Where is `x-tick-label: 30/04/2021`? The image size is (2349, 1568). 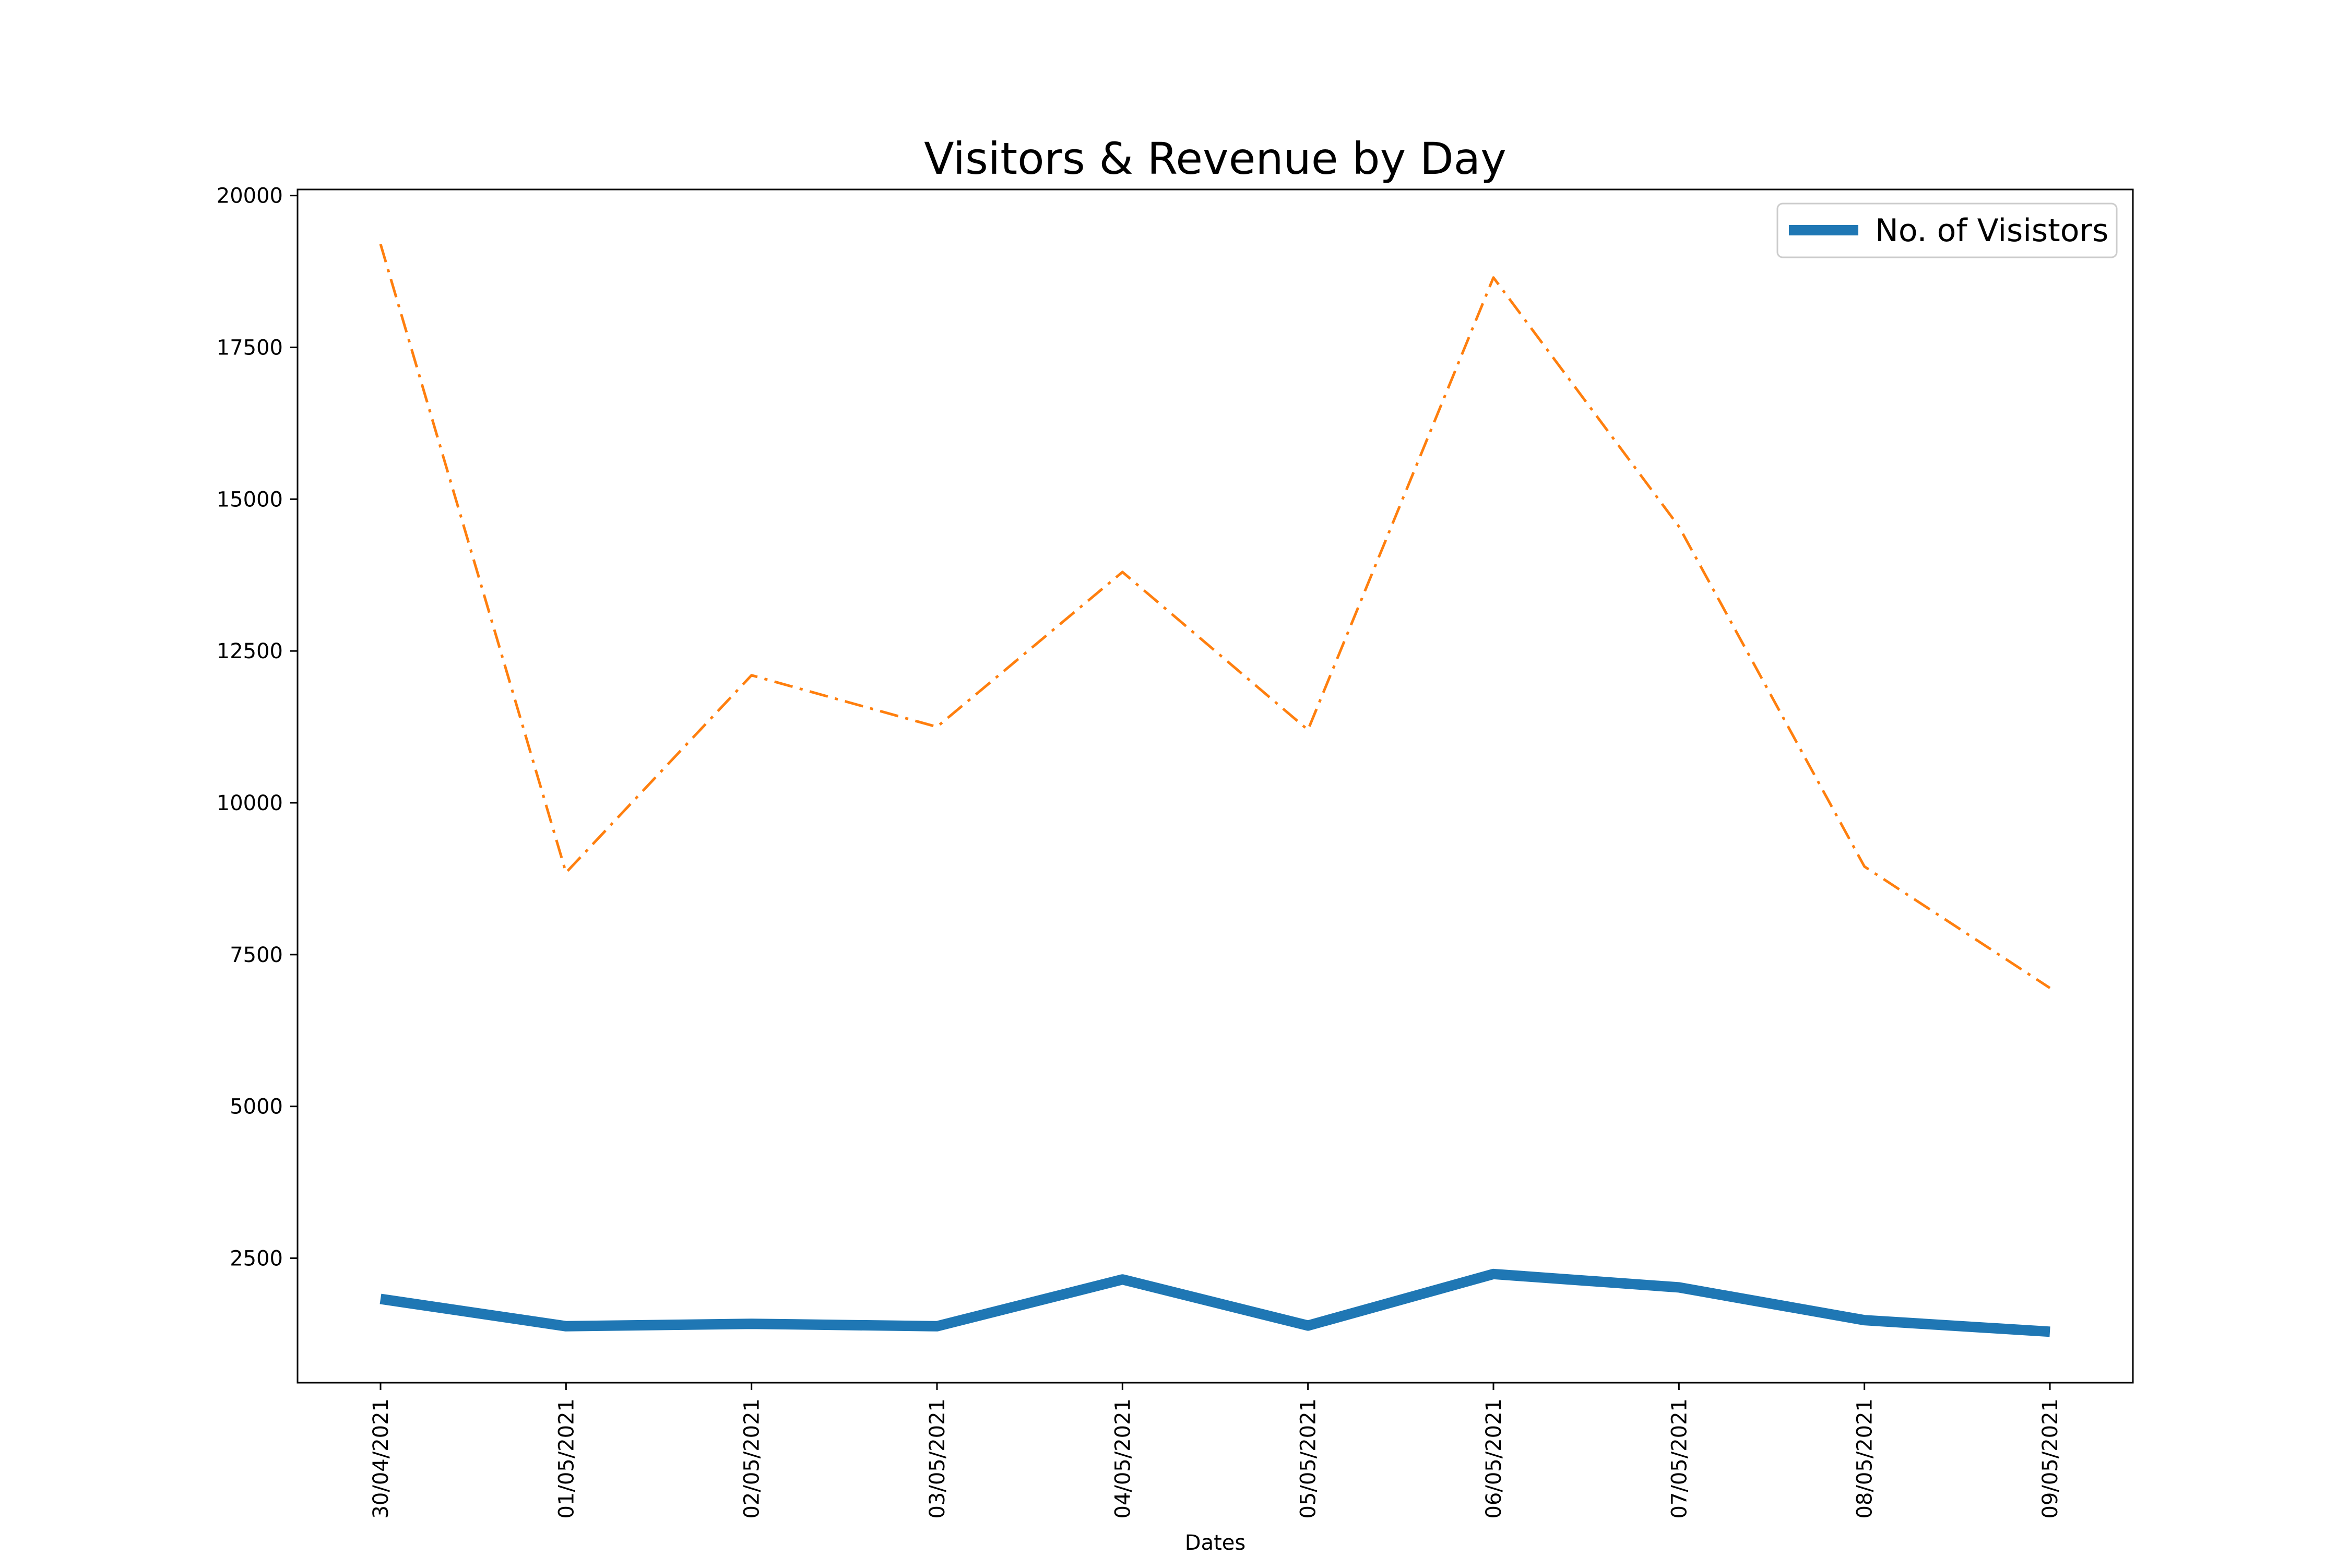 x-tick-label: 30/04/2021 is located at coordinates (381, 1458).